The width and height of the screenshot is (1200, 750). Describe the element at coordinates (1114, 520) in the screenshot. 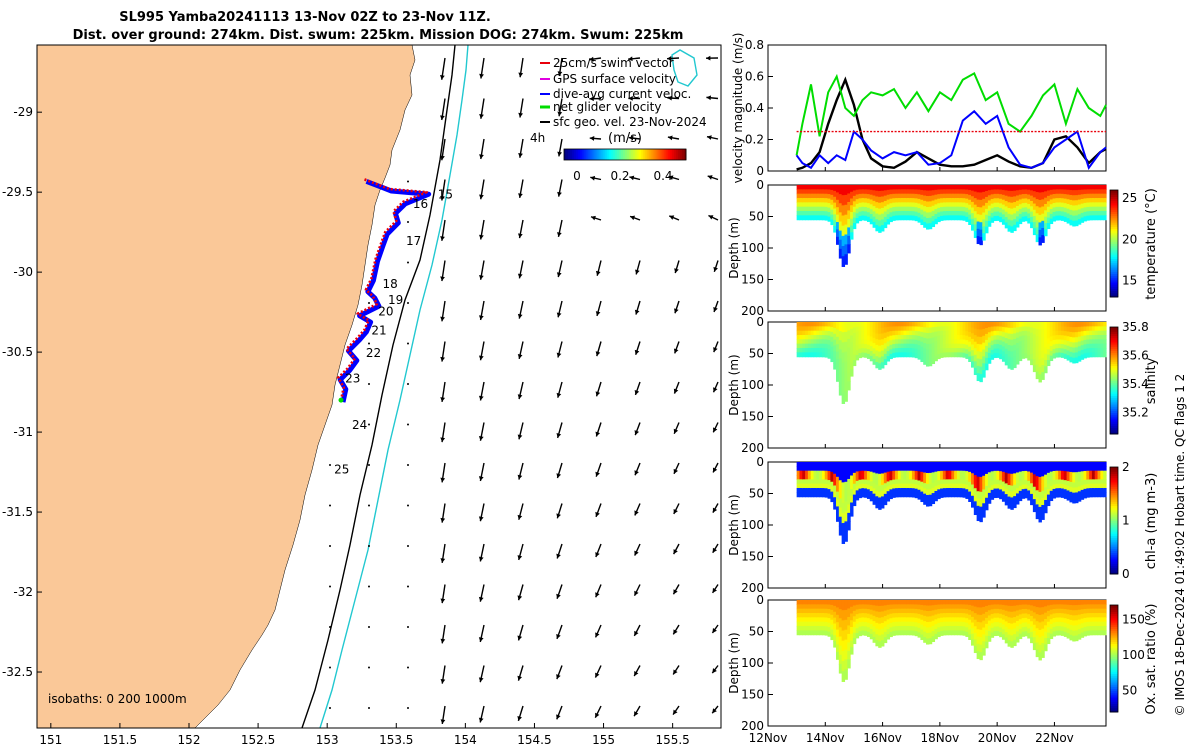

I see `heat-cbar-frame` at that location.